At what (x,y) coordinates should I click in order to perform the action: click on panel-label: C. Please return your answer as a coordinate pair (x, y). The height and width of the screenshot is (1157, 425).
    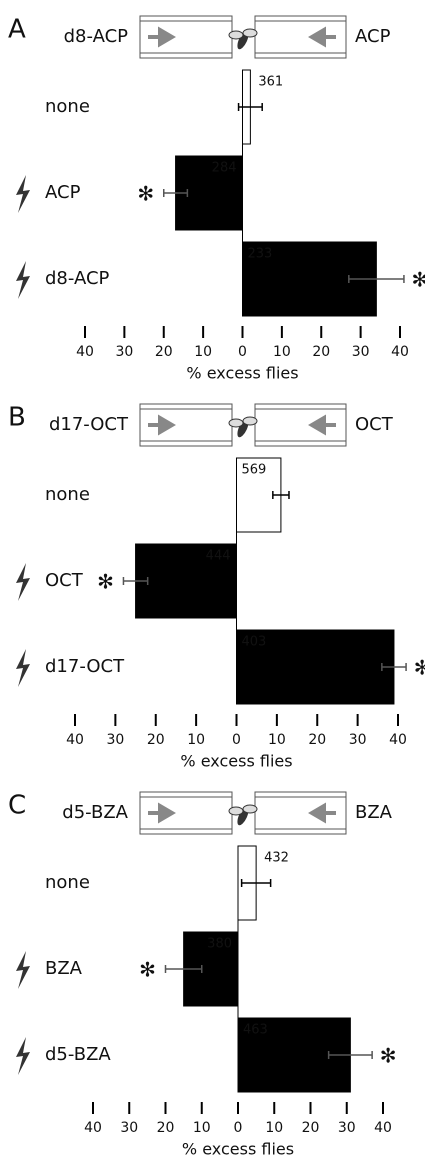
    Looking at the image, I should click on (17, 806).